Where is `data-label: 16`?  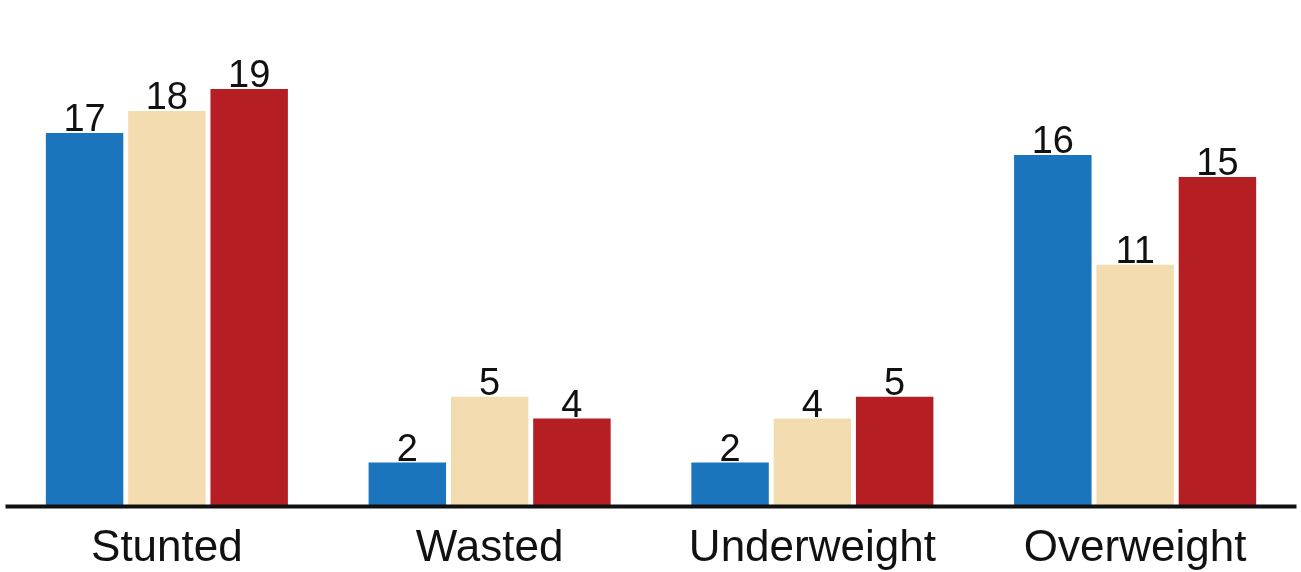
data-label: 16 is located at coordinates (1052, 139).